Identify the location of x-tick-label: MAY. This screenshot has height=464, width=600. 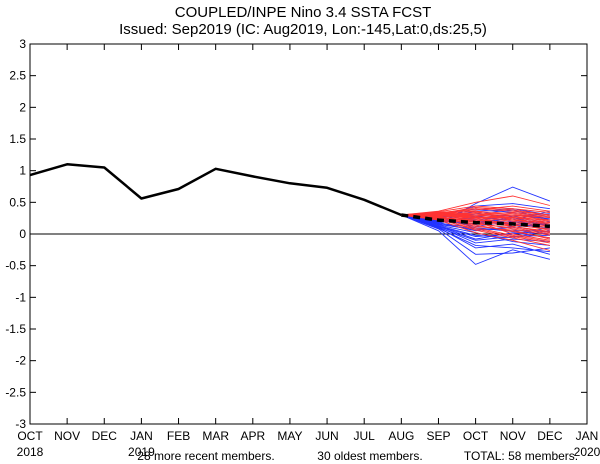
(289, 436).